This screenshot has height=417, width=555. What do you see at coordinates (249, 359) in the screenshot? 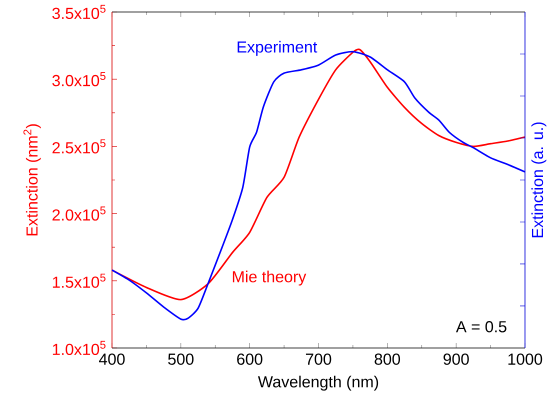
I see `x-tick-label: 600` at bounding box center [249, 359].